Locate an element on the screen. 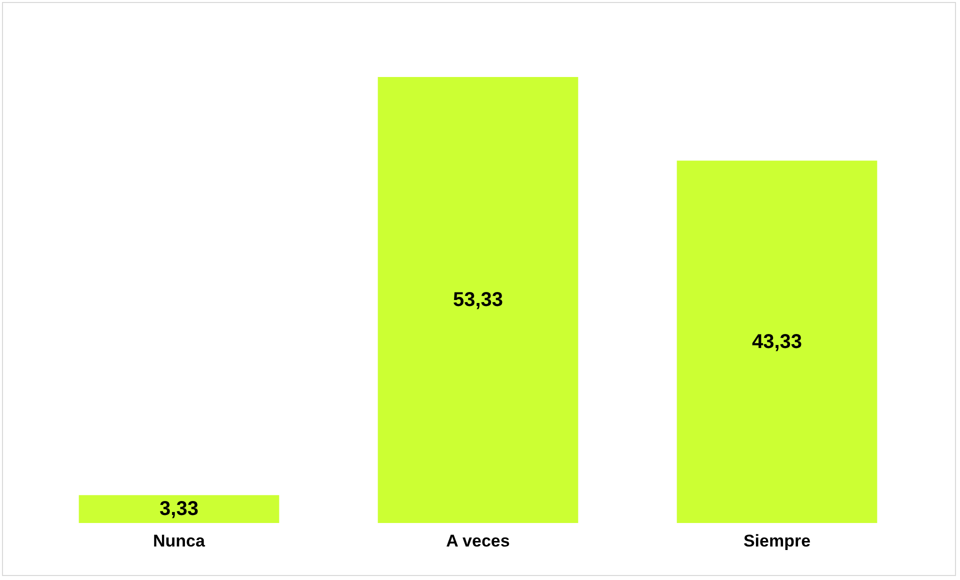  x-tick-label: Siempre is located at coordinates (777, 541).